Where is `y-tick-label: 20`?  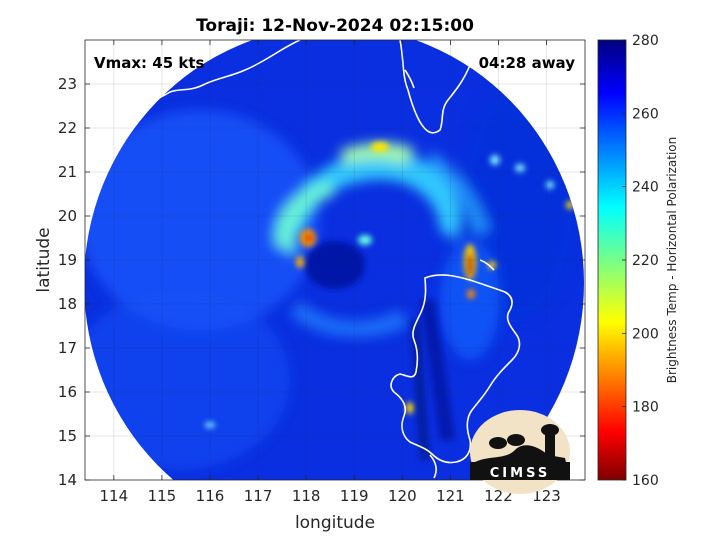
y-tick-label: 20 is located at coordinates (67, 216).